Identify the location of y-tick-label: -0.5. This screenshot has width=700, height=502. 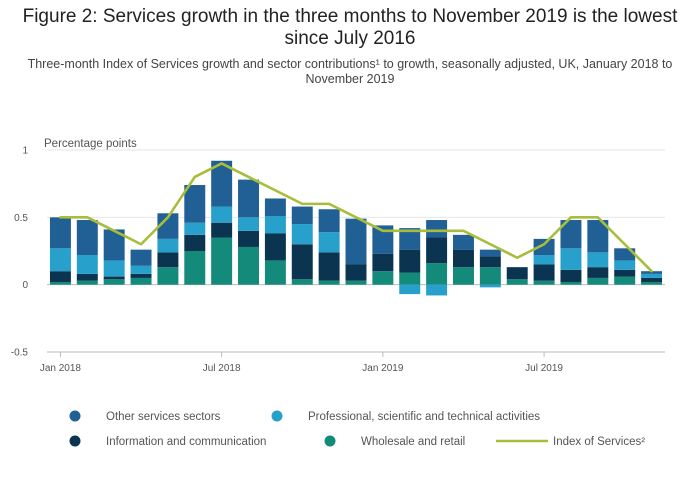
(20, 353).